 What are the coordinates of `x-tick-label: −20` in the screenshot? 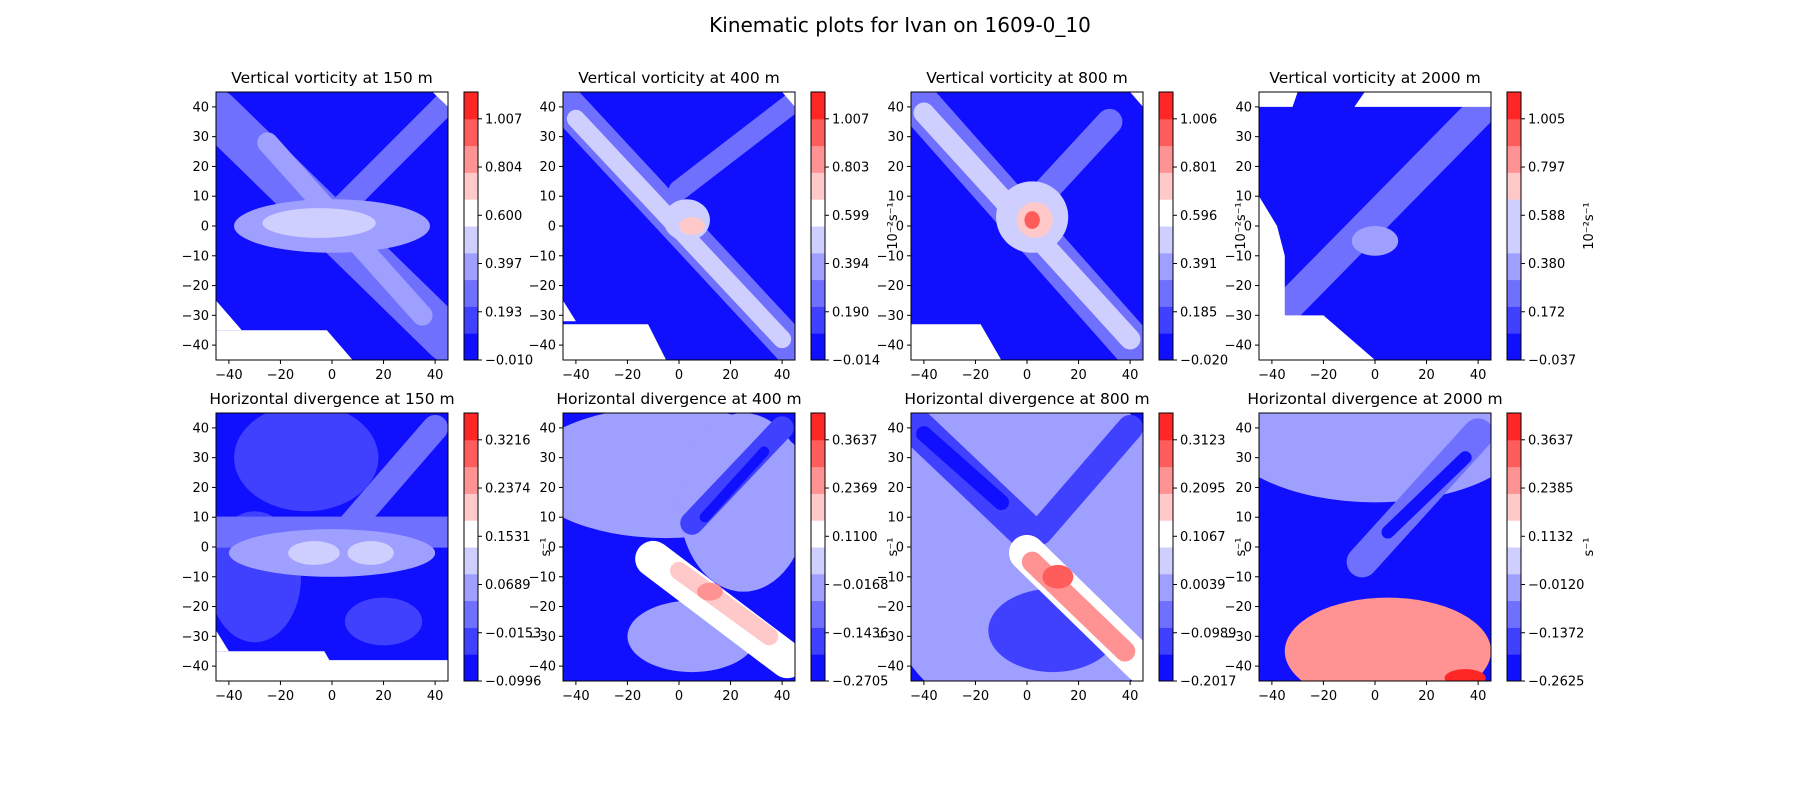 It's located at (1323, 696).